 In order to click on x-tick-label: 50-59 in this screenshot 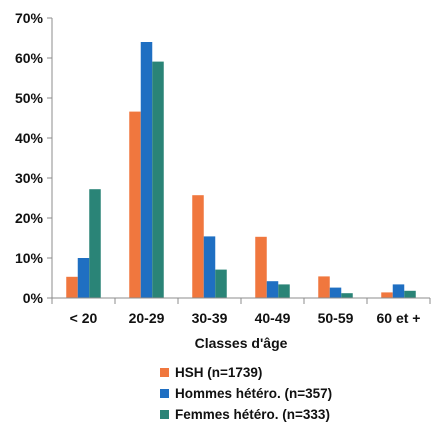, I will do `click(336, 318)`.